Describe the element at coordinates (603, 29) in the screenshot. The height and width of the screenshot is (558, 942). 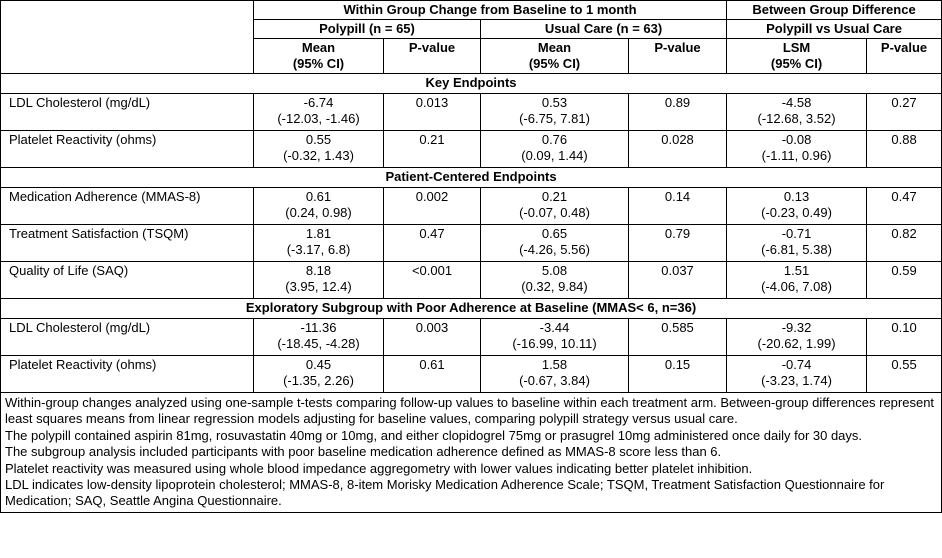
I see `arm-header: Usual Care (n = 63)` at that location.